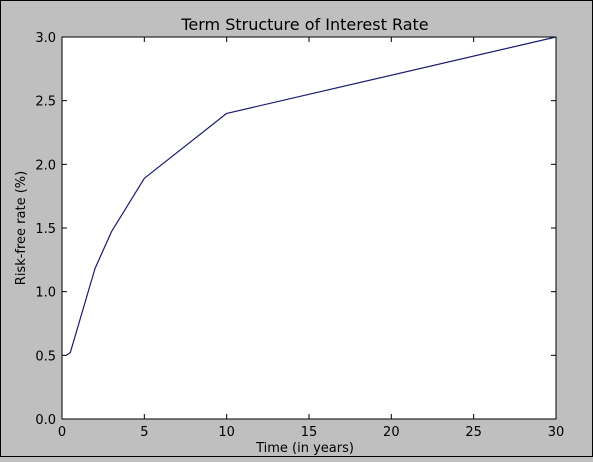  What do you see at coordinates (304, 448) in the screenshot?
I see `x-axis-label: Time (in years)` at bounding box center [304, 448].